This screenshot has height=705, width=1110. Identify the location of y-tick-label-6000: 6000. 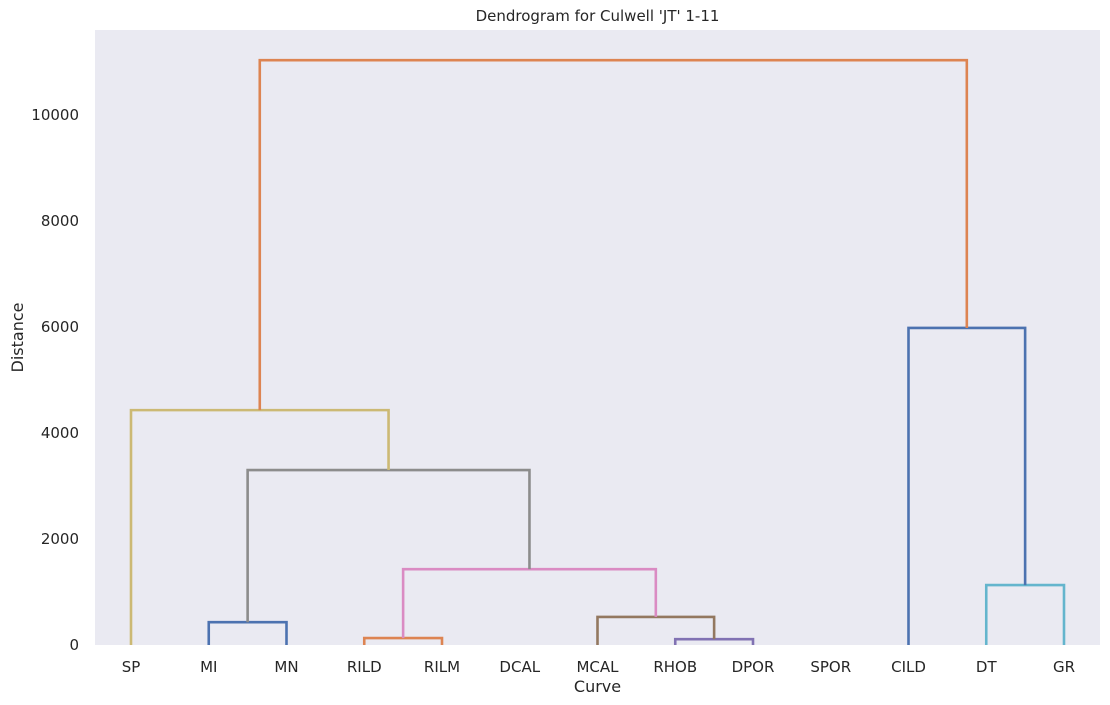
(60, 327).